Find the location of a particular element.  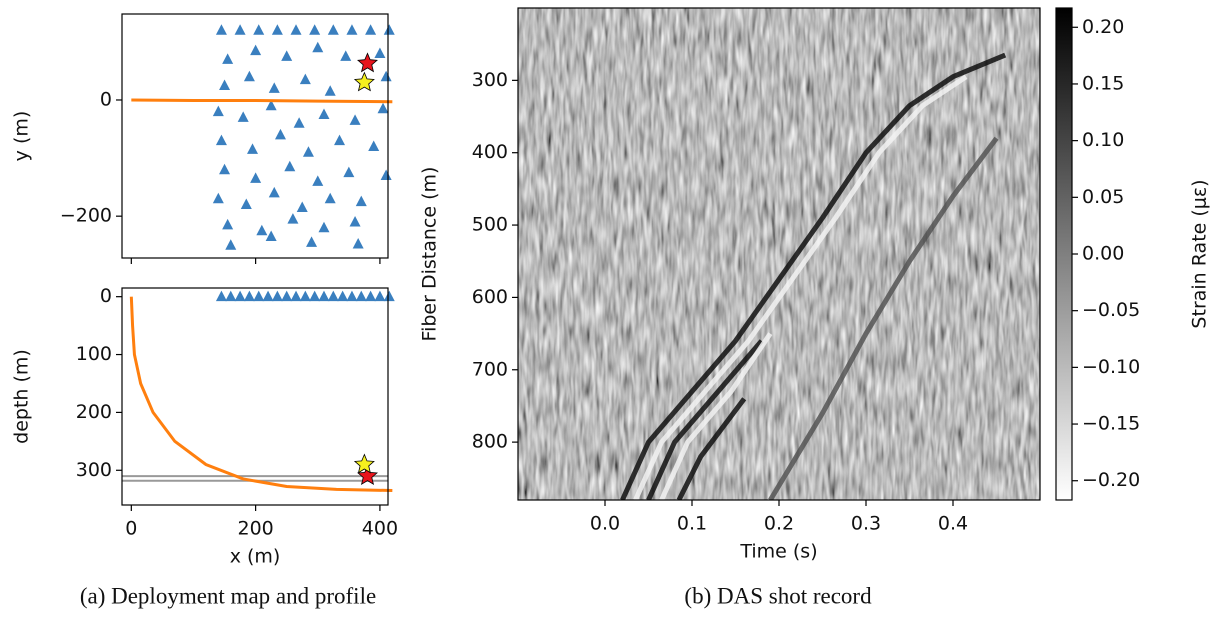

colorbar-tick-label: 0.20 is located at coordinates (1103, 27).